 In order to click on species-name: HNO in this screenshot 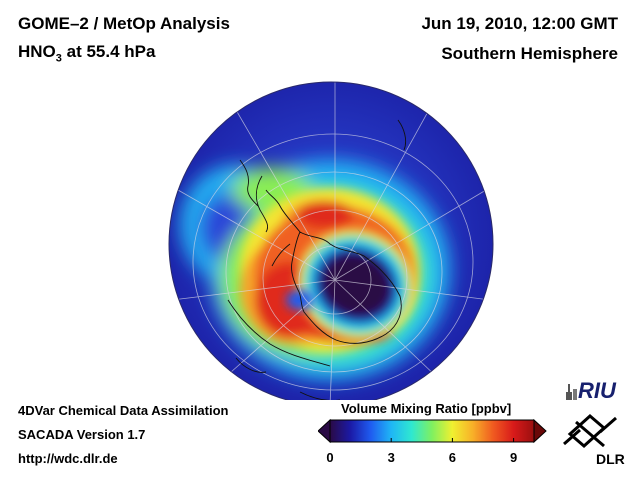, I will do `click(37, 51)`.